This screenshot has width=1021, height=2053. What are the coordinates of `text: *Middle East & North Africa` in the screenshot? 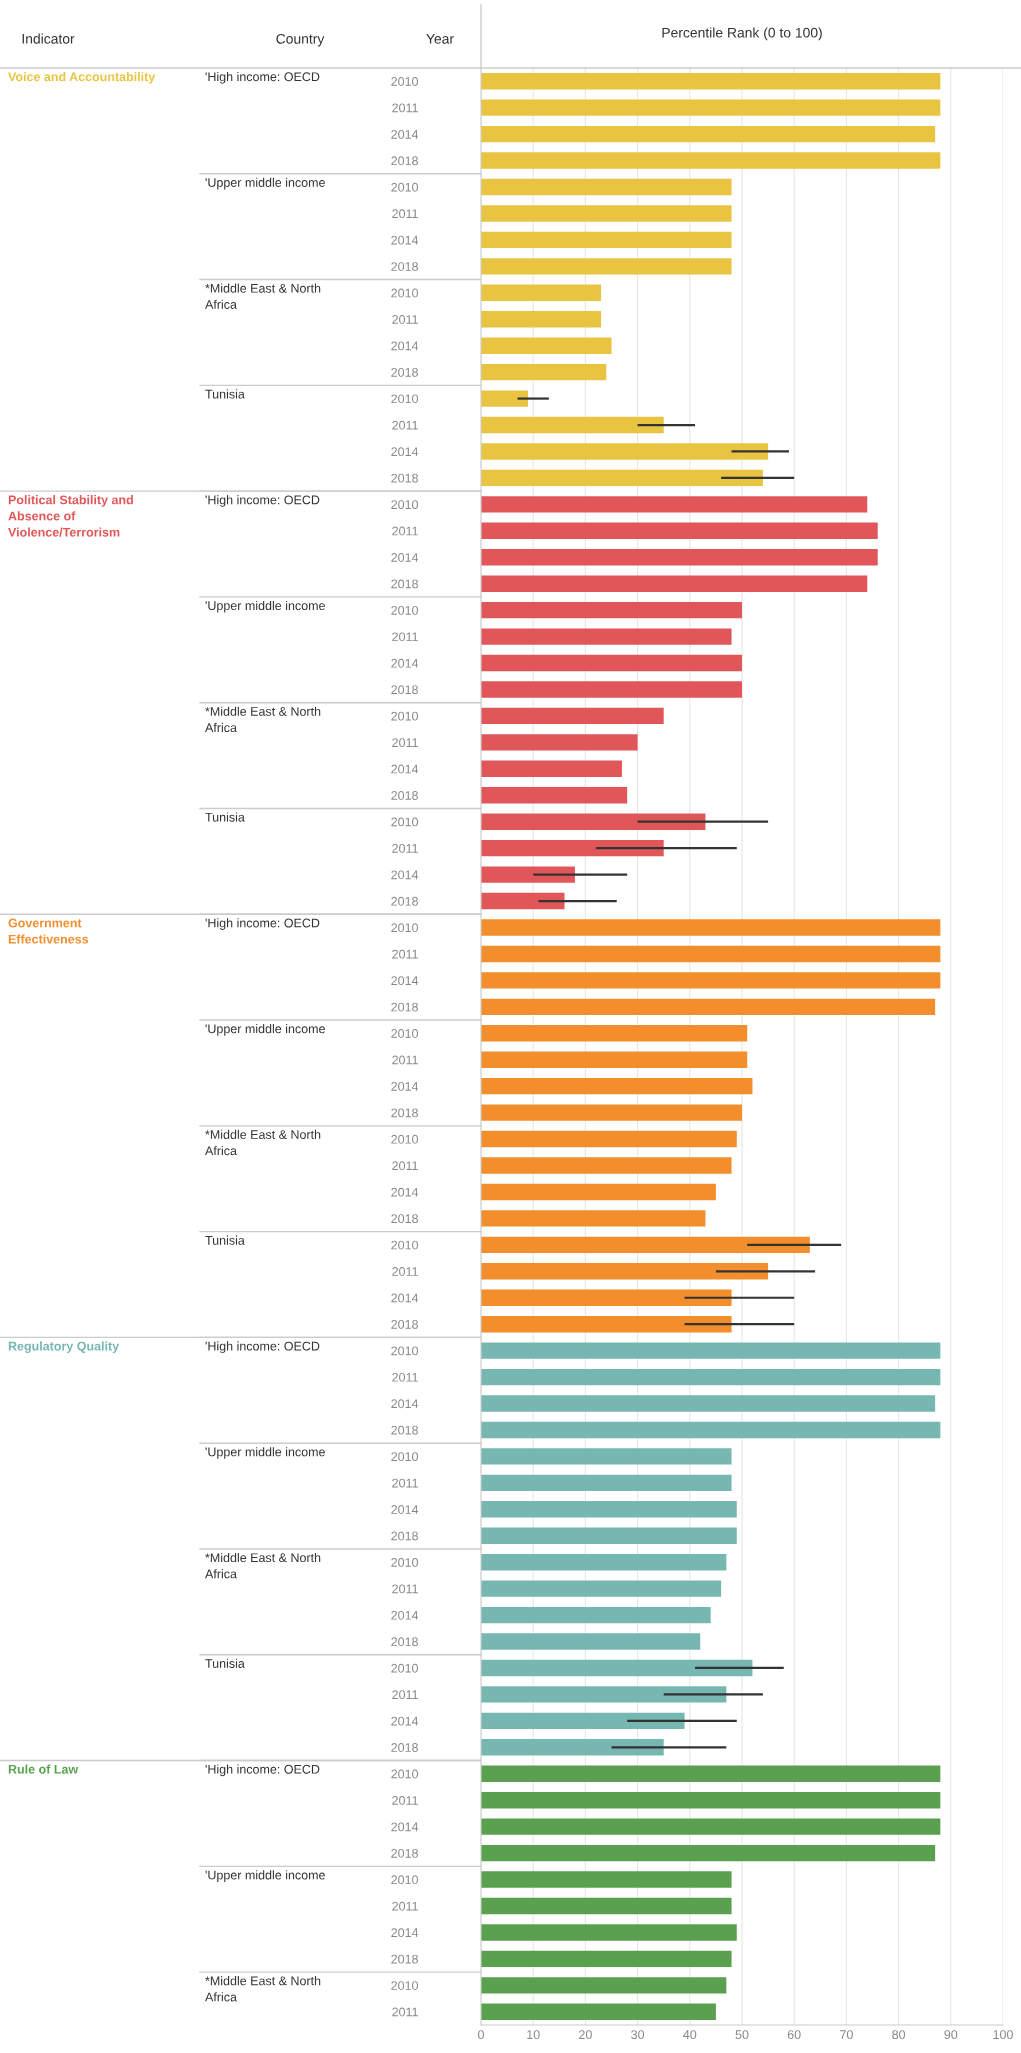 It's located at (263, 296).